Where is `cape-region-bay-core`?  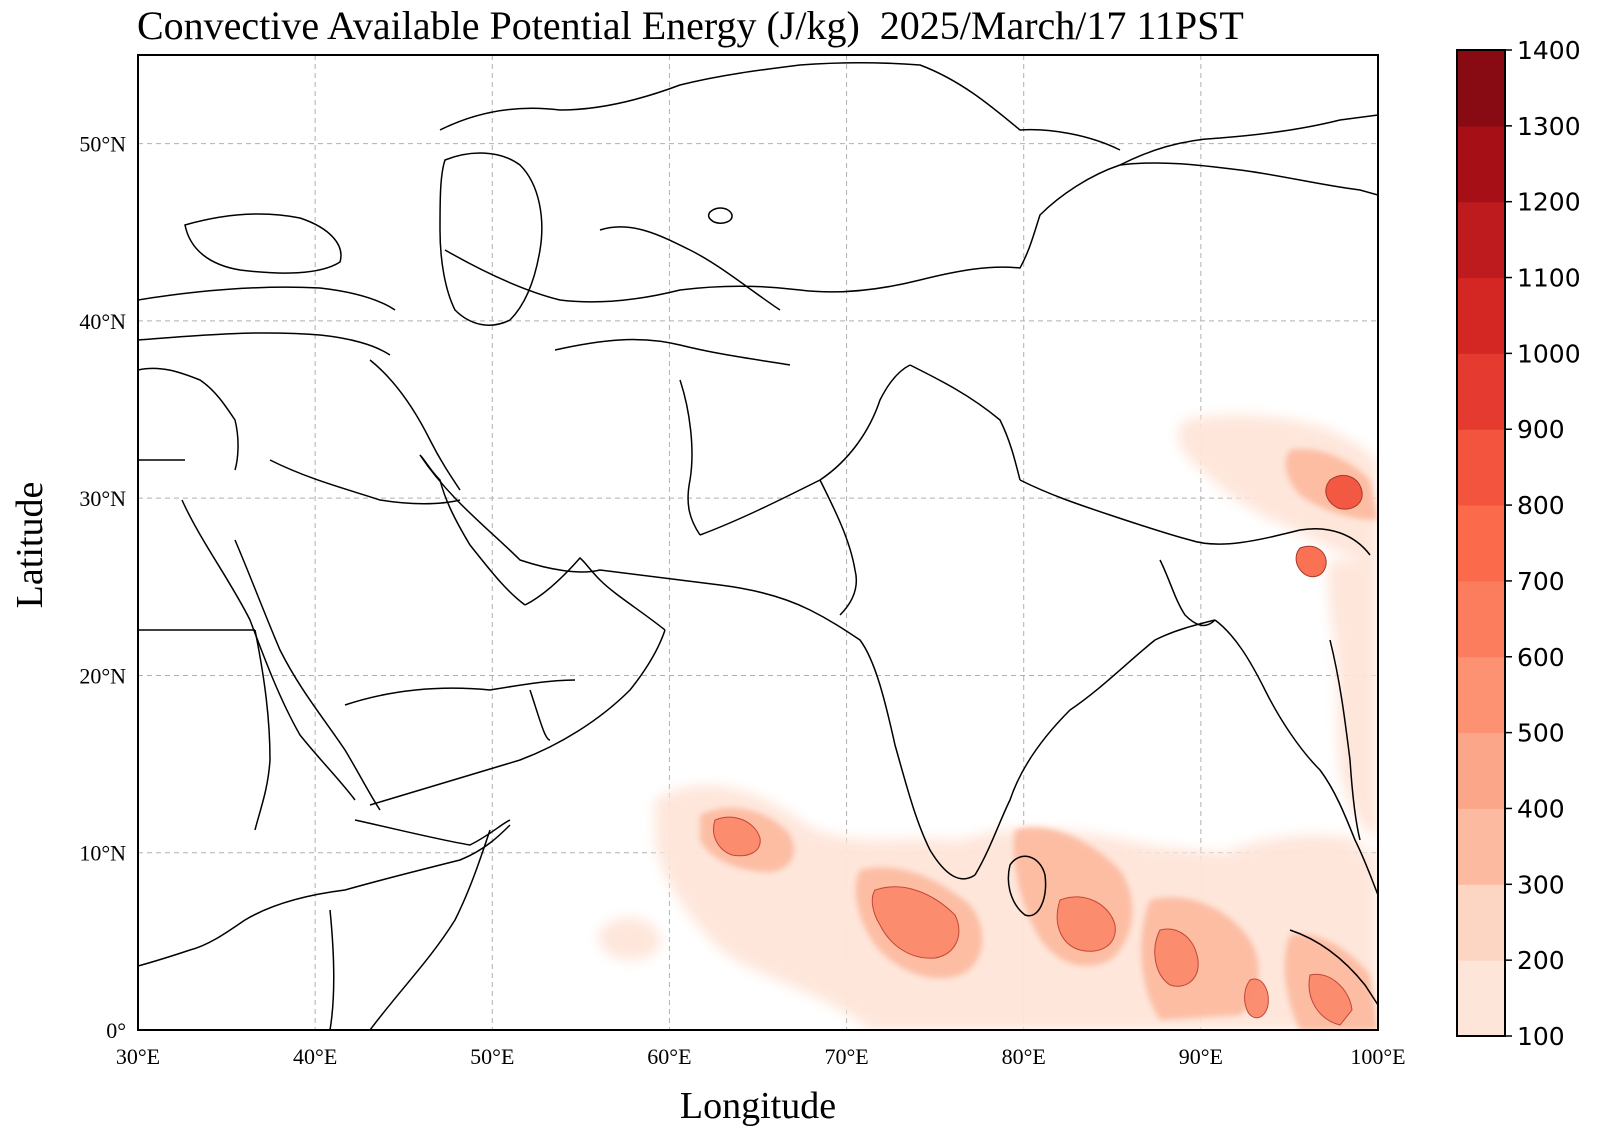
cape-region-bay-core is located at coordinates (1086, 924).